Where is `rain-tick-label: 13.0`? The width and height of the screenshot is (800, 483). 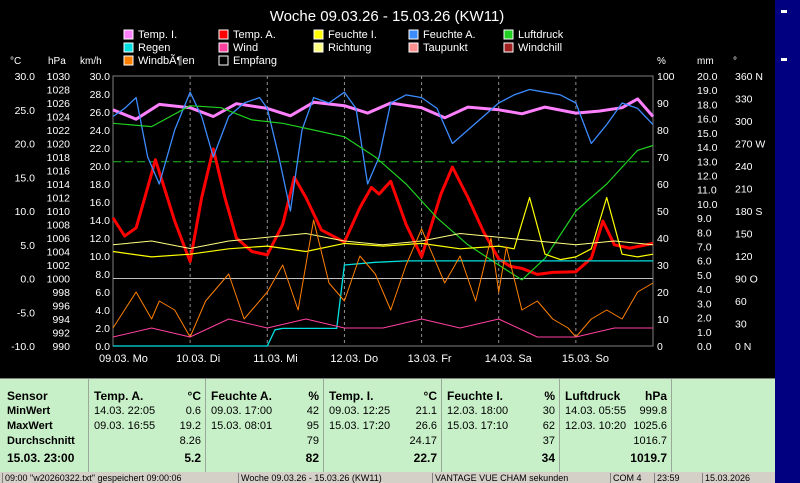 rain-tick-label: 13.0 is located at coordinates (707, 162).